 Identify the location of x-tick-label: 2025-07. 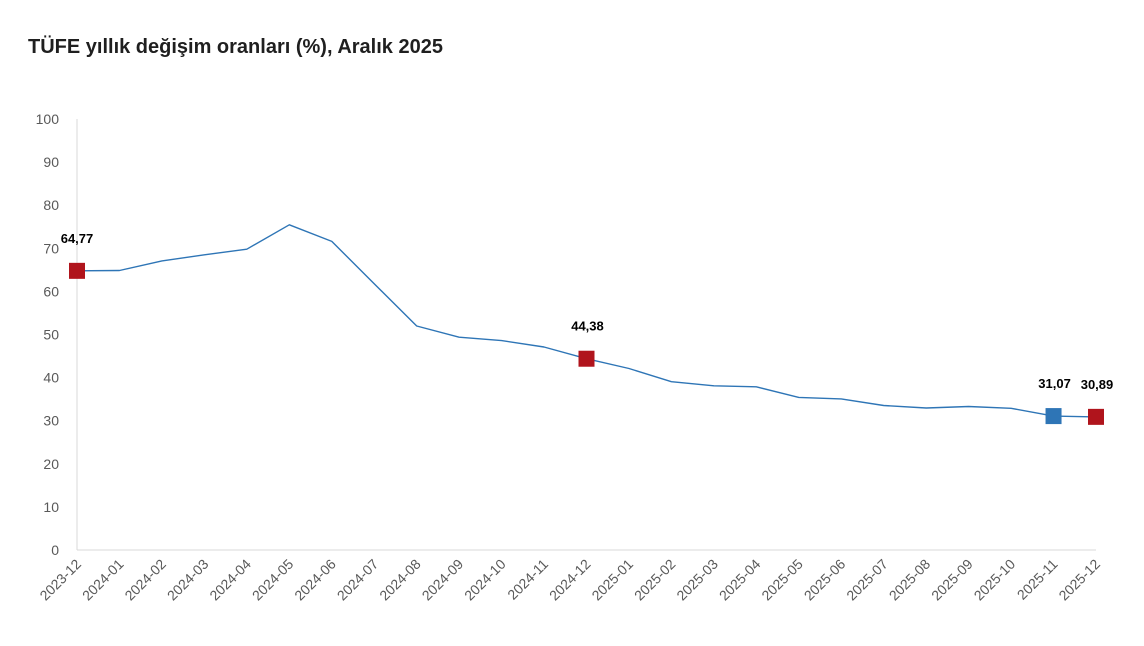
(867, 580).